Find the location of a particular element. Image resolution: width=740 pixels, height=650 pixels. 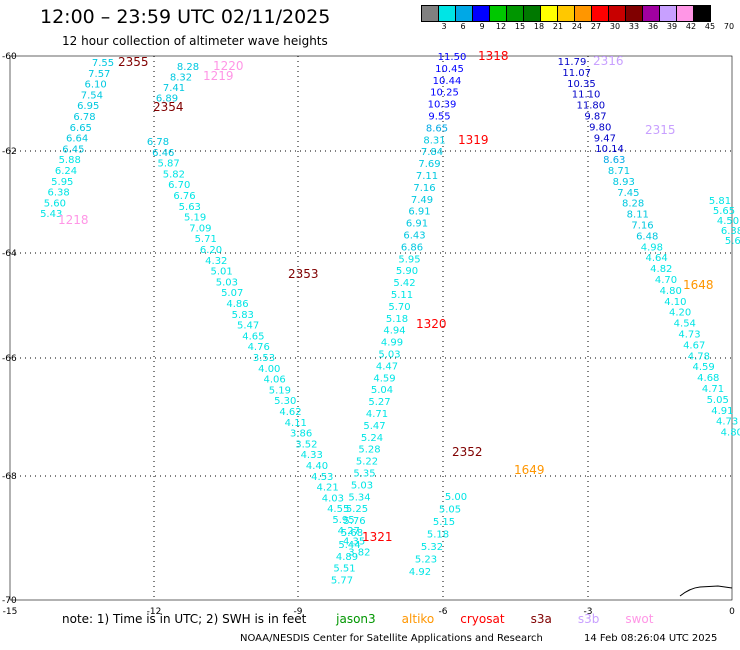

wave-height-value: 4.62 is located at coordinates (290, 412).